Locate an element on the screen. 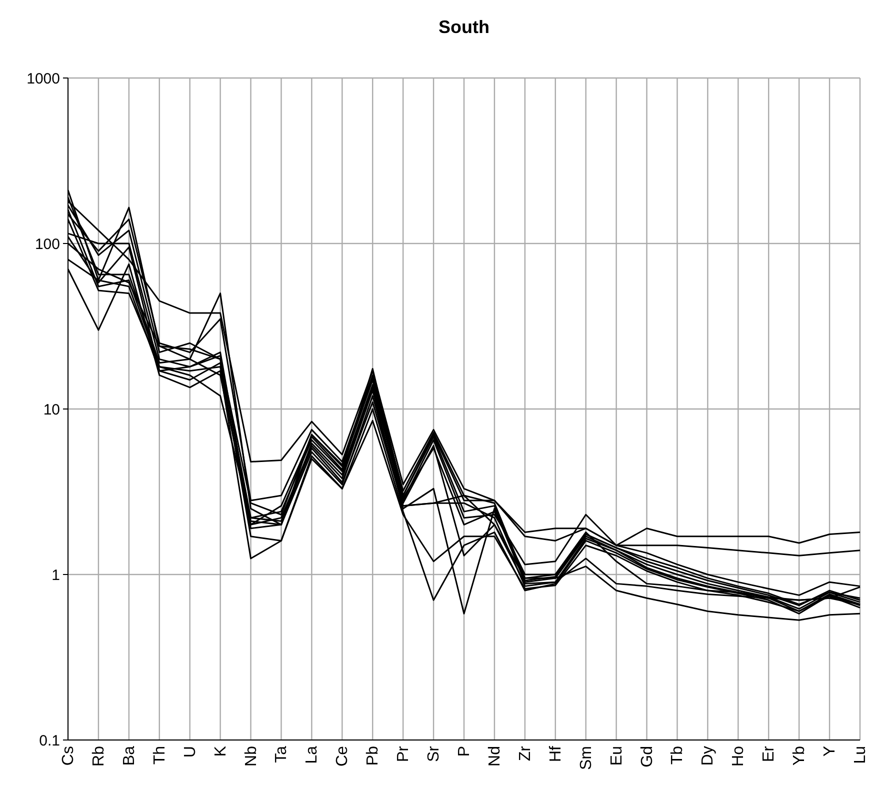 Image resolution: width=888 pixels, height=798 pixels. x-tick-label: La is located at coordinates (312, 755).